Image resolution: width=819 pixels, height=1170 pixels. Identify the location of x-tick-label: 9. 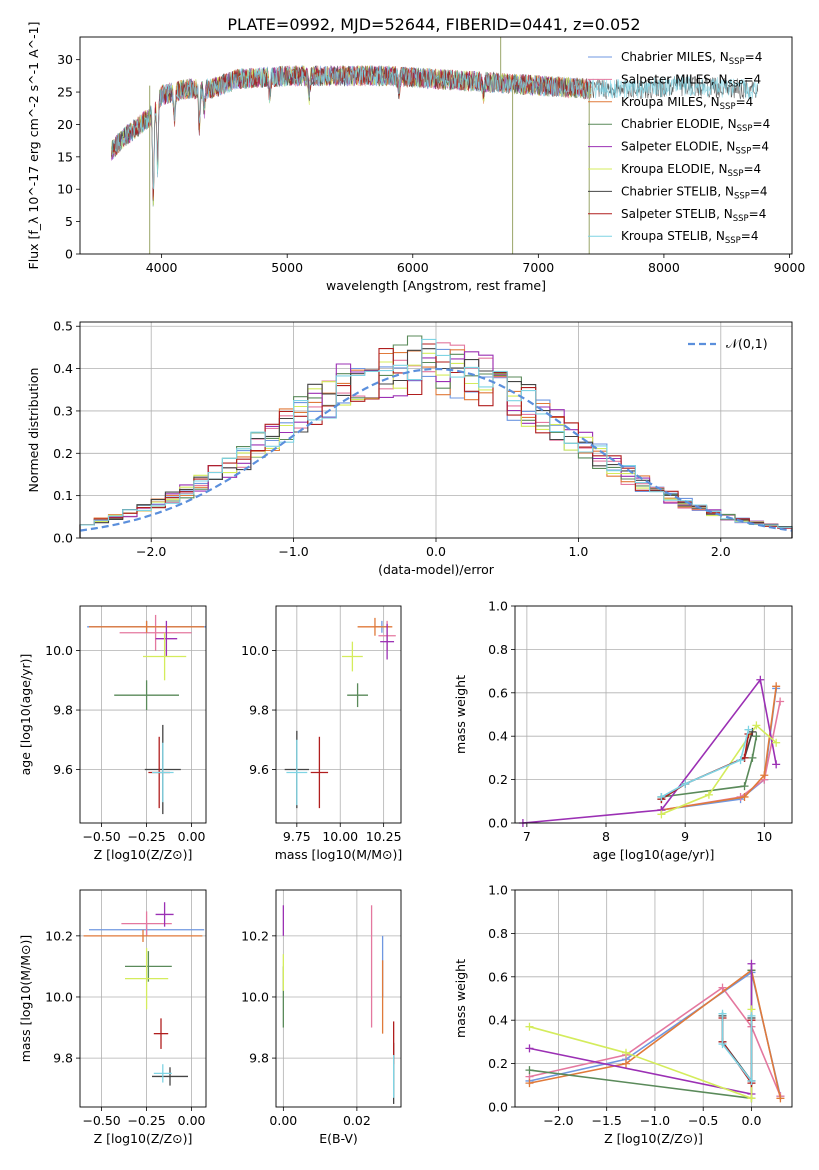
(685, 836).